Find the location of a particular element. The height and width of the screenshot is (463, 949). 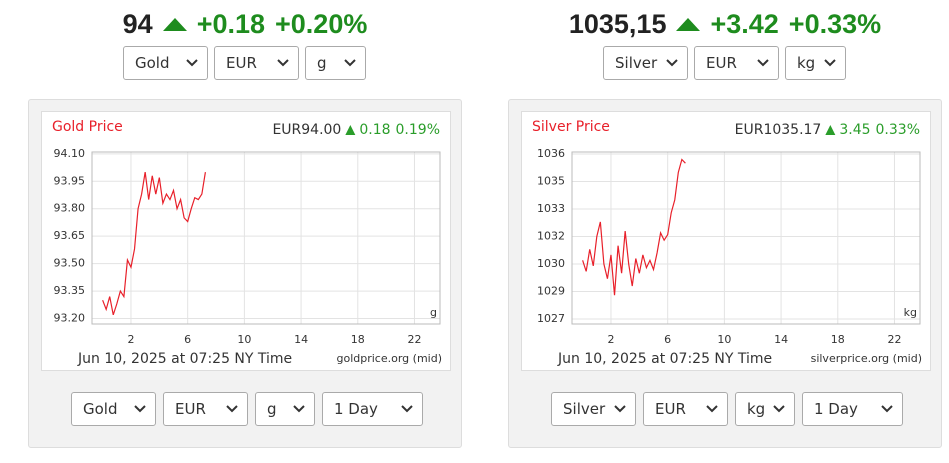

y-tick-label: 1027 is located at coordinates (551, 318).